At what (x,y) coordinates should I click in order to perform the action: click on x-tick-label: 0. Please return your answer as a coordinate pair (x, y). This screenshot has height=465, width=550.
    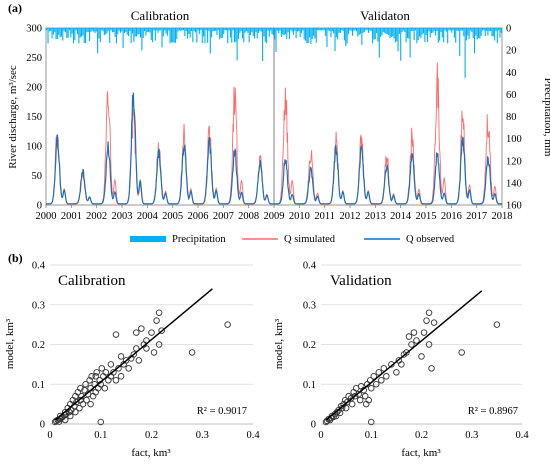
    Looking at the image, I should click on (49, 435).